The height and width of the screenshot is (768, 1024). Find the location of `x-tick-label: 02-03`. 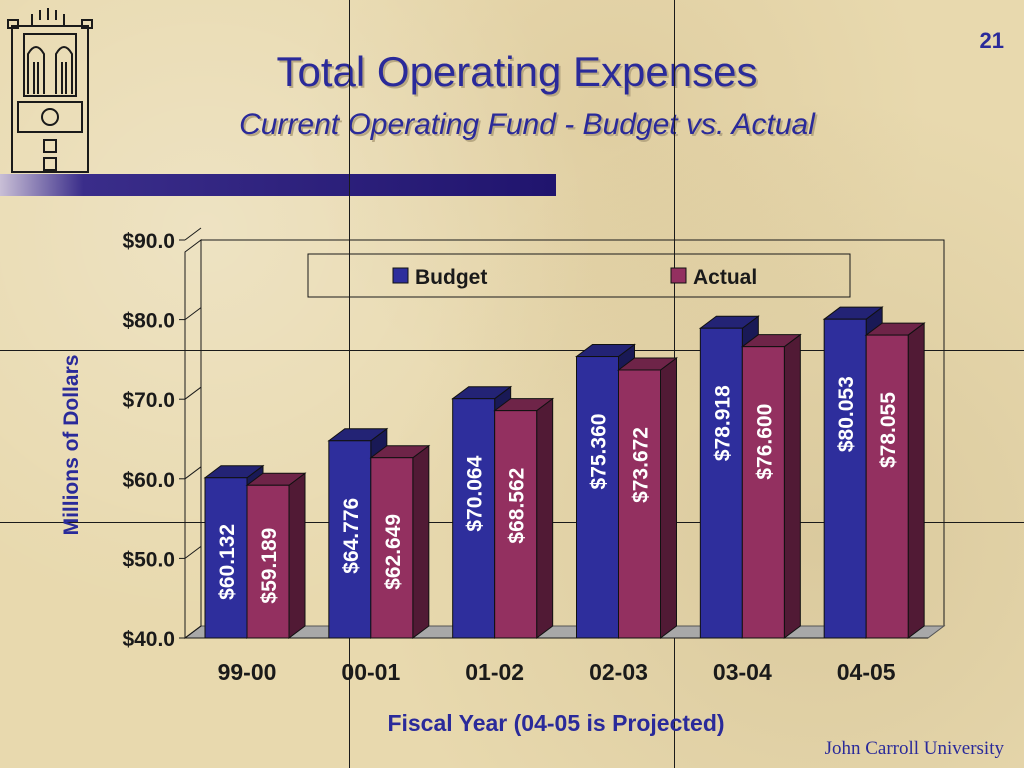

x-tick-label: 02-03 is located at coordinates (618, 672).